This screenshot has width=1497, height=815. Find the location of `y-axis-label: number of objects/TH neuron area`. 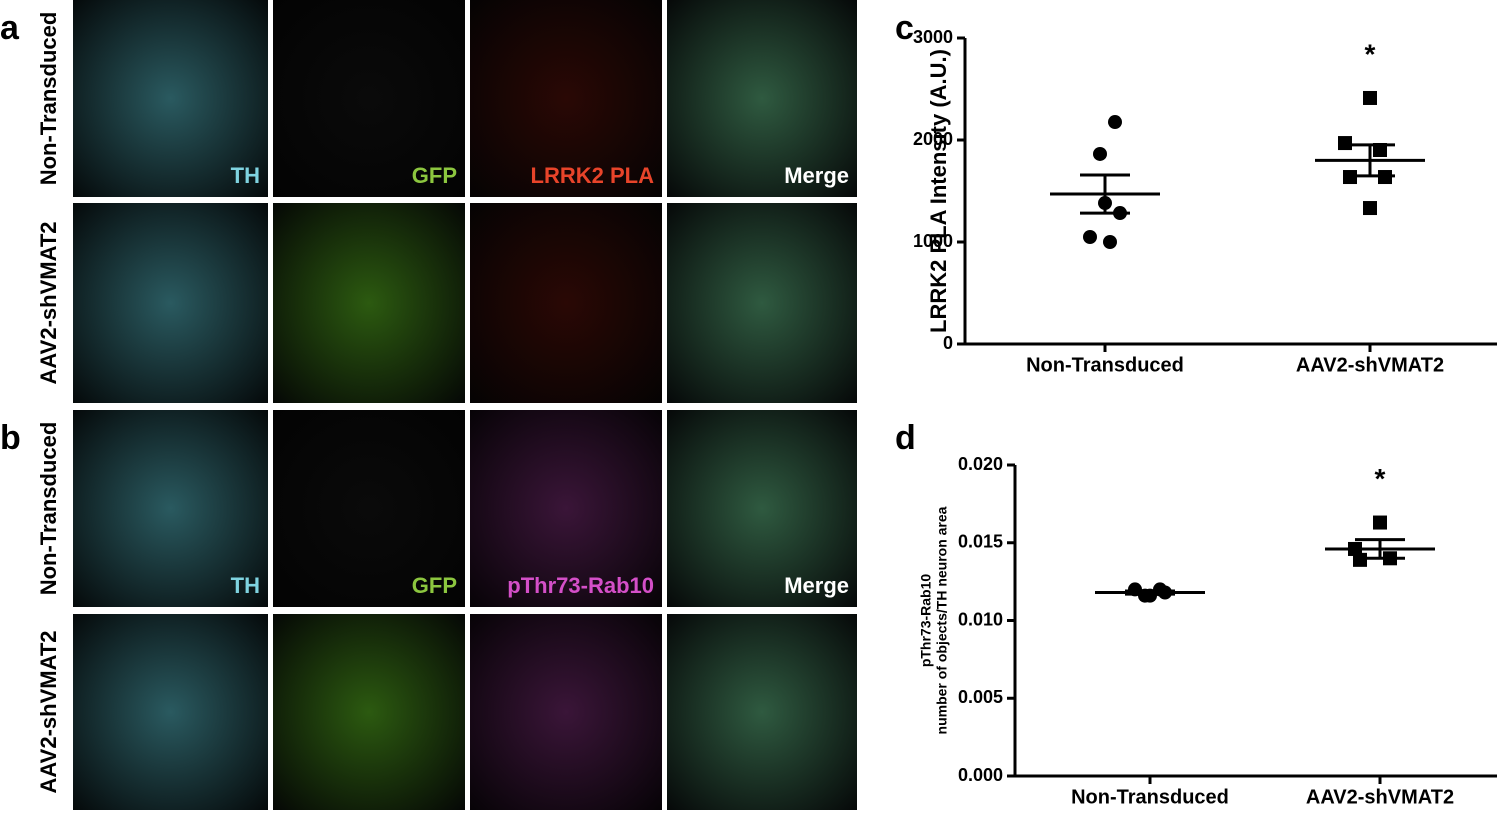

y-axis-label: number of objects/TH neuron area is located at coordinates (942, 620).